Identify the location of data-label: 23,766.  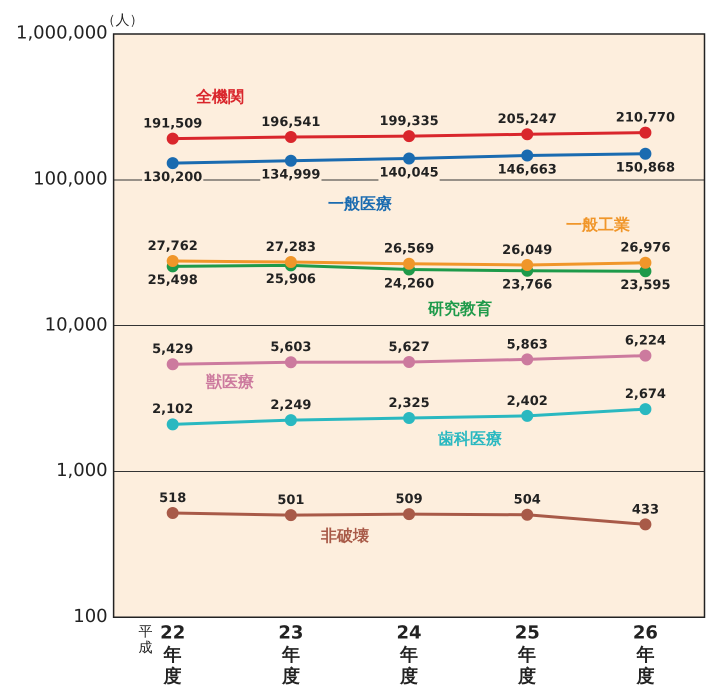
(527, 285).